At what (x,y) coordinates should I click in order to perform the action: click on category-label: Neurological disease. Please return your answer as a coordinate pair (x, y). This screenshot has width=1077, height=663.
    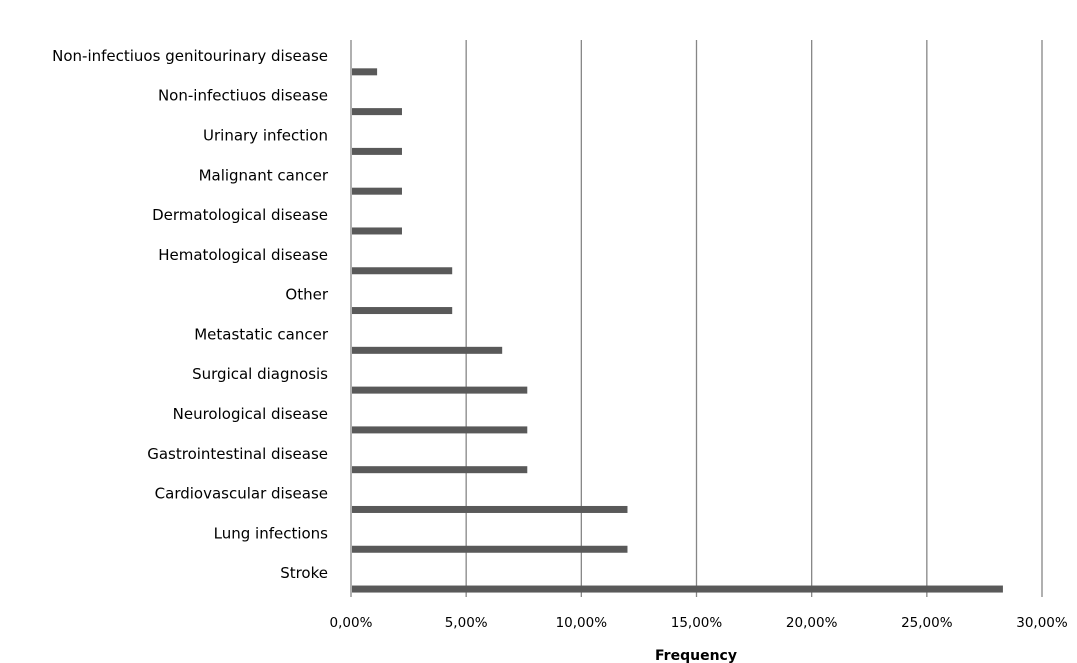
    Looking at the image, I should click on (250, 414).